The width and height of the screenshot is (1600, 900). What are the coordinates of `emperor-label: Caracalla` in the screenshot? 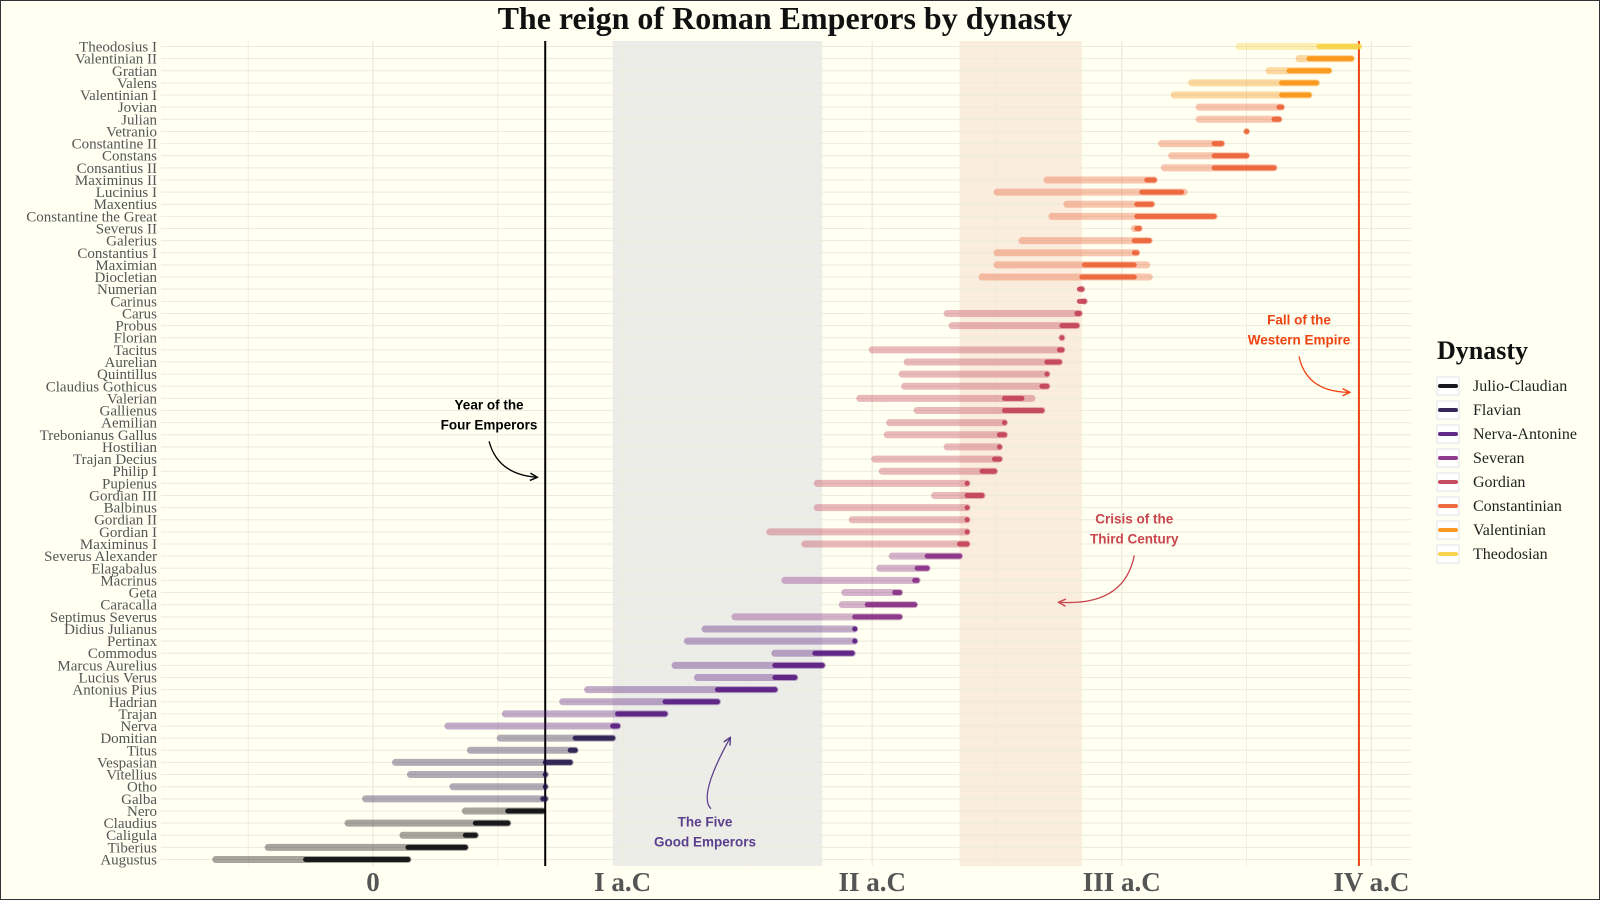 It's located at (128, 606).